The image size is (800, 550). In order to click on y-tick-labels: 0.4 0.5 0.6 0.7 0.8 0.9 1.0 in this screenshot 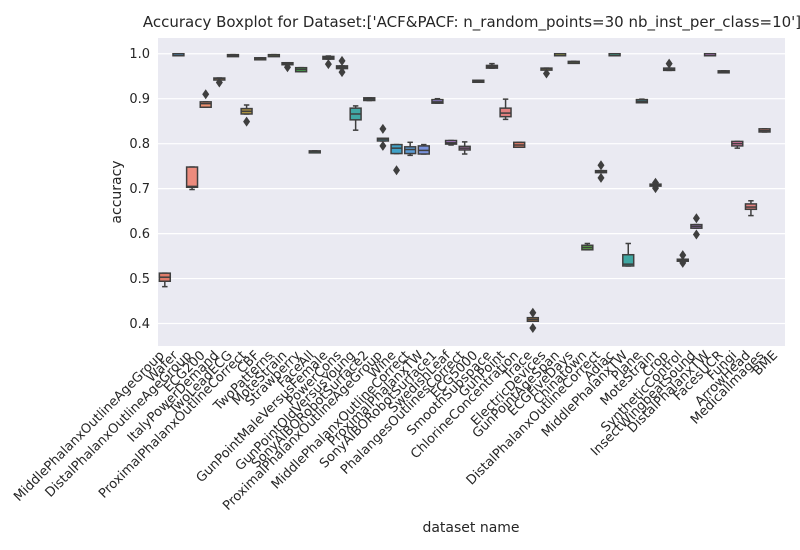, I will do `click(139, 189)`.